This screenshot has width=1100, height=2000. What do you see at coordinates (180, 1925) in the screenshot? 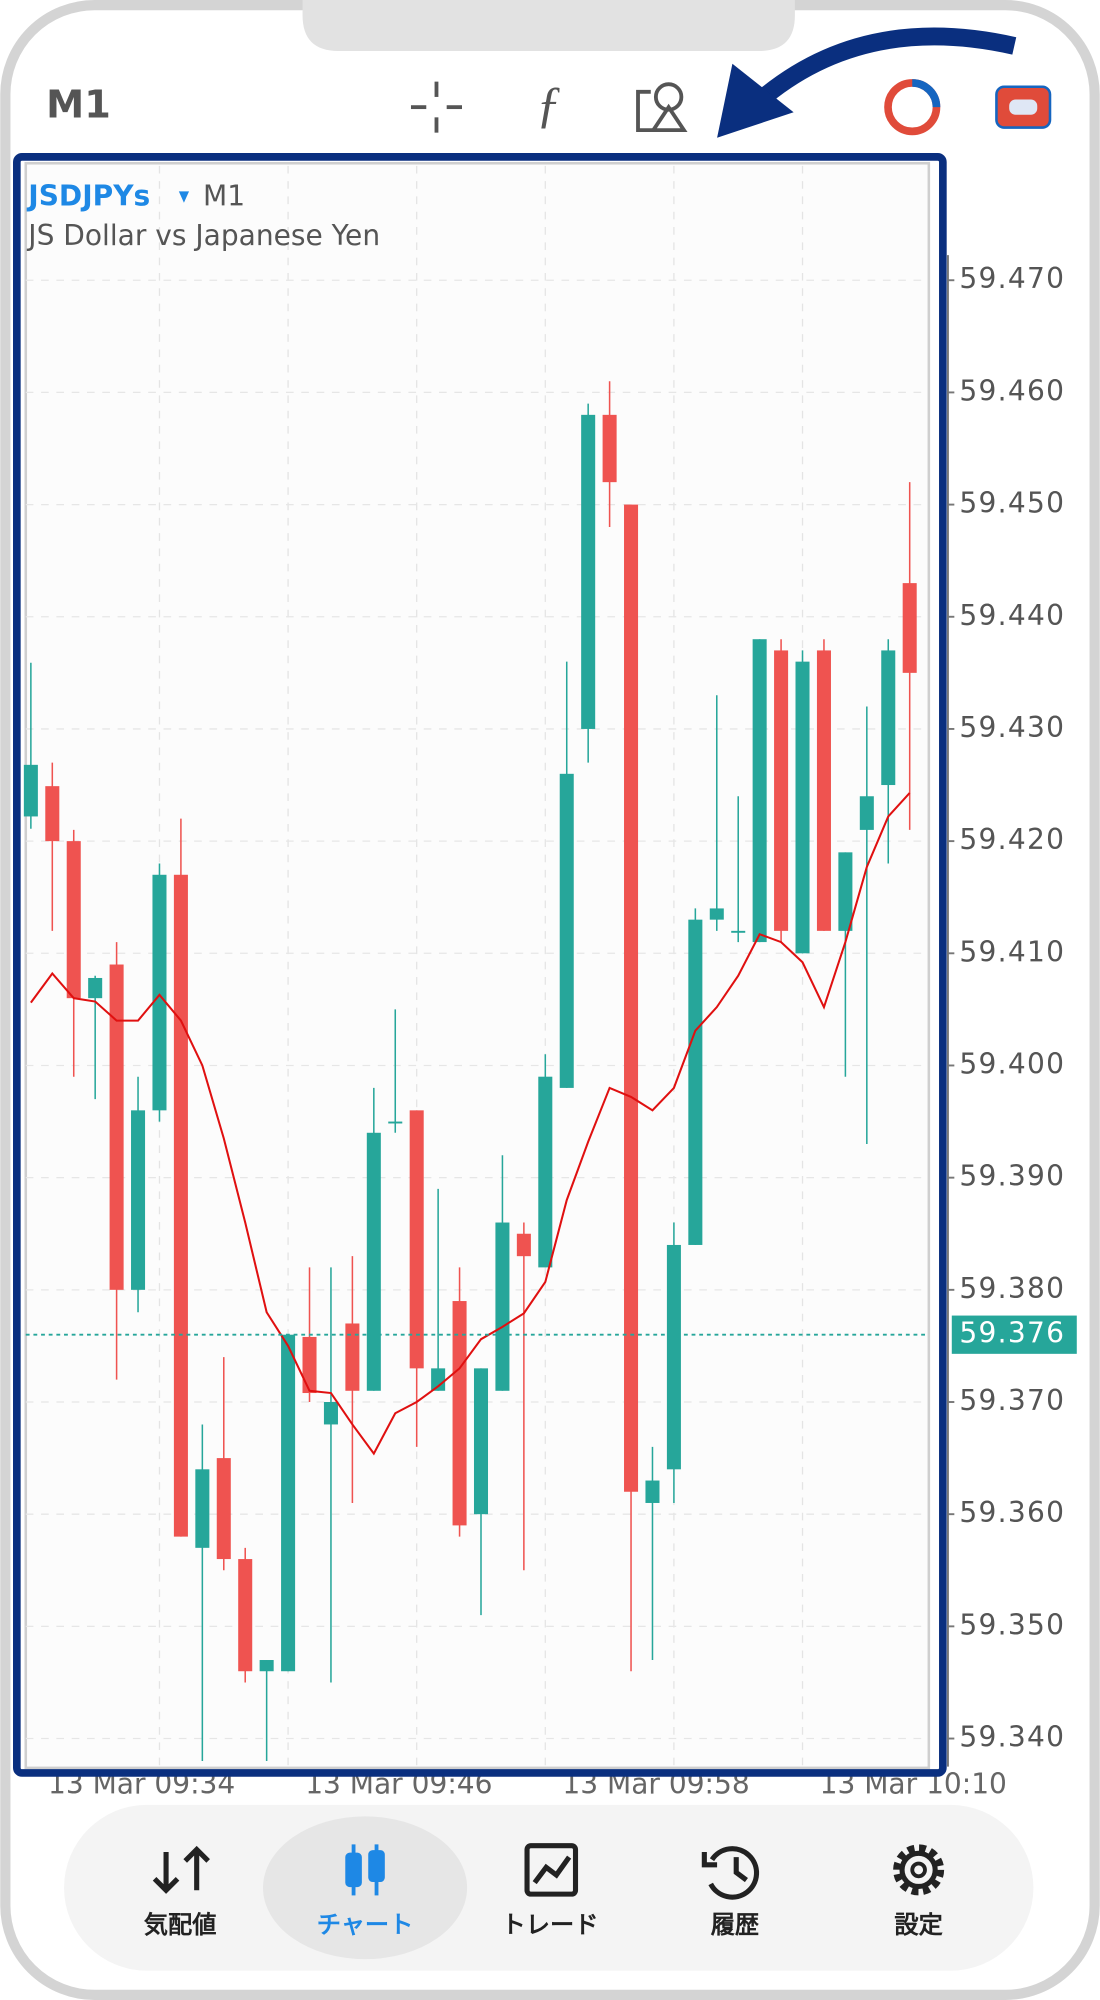
I see `nav-label: 気配値` at bounding box center [180, 1925].